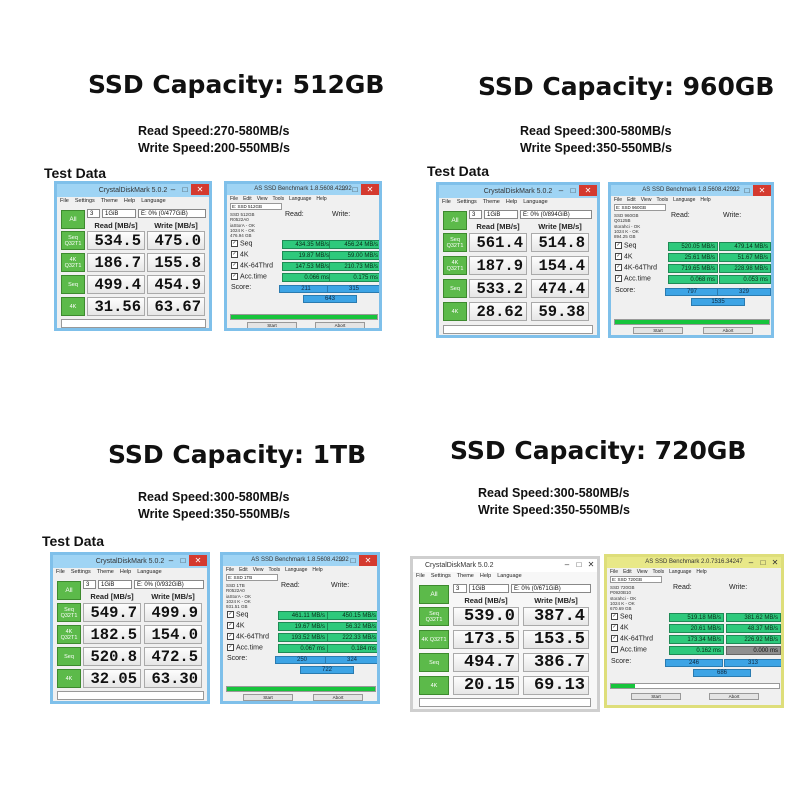  What do you see at coordinates (172, 213) in the screenshot?
I see `drive-select: E: 0% (0/477GiB)` at bounding box center [172, 213].